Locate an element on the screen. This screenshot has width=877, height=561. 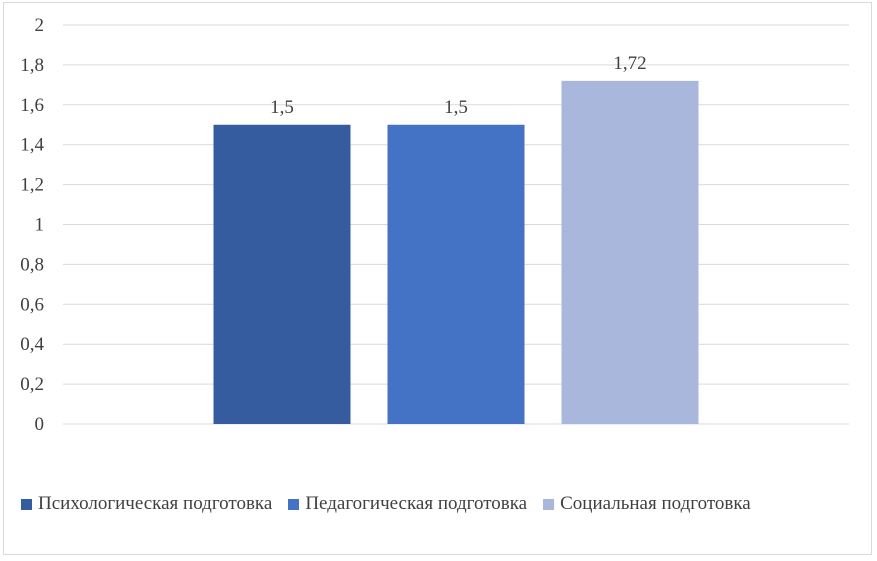
y-tick-label: 0,8 is located at coordinates (32, 264).